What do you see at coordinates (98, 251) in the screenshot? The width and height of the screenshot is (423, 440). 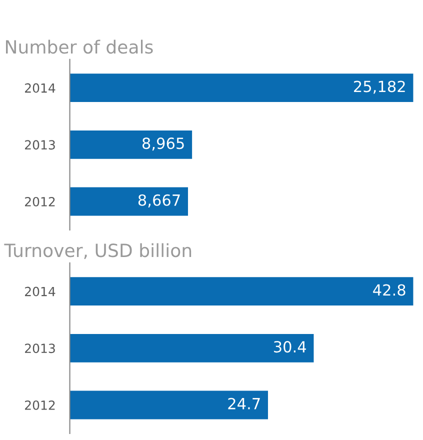 I see `chart-title: Turnover, USD billion` at bounding box center [98, 251].